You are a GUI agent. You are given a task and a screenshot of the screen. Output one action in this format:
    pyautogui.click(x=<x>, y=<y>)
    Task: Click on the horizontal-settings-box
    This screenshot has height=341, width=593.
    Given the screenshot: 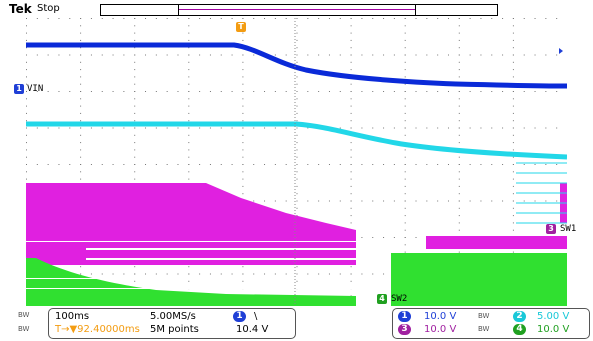 What is the action you would take?
    pyautogui.click(x=172, y=323)
    